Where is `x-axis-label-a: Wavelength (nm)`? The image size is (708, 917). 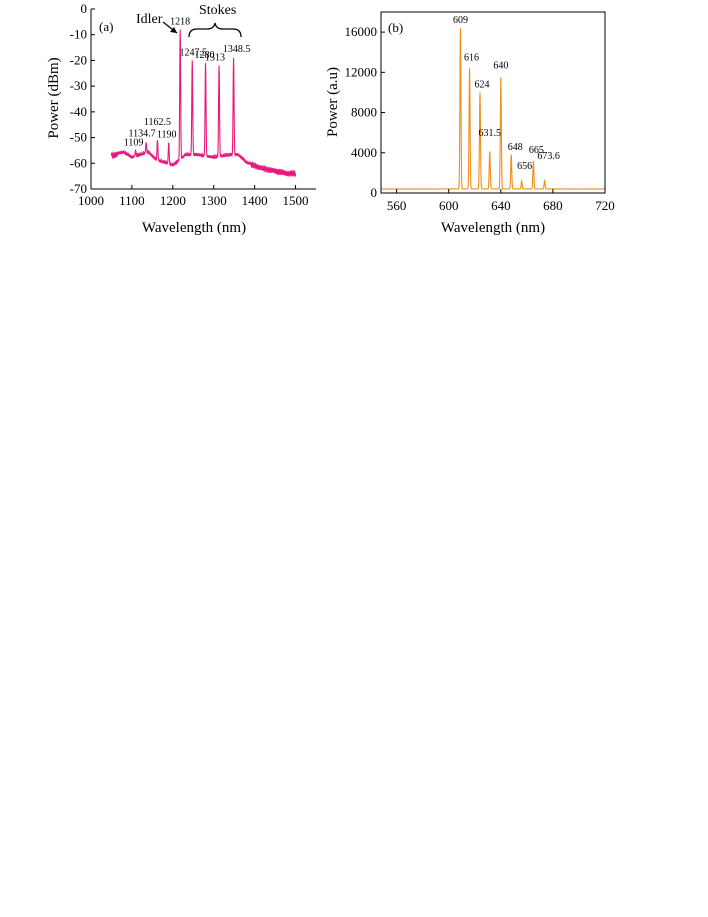
x-axis-label-a: Wavelength (nm) is located at coordinates (194, 228).